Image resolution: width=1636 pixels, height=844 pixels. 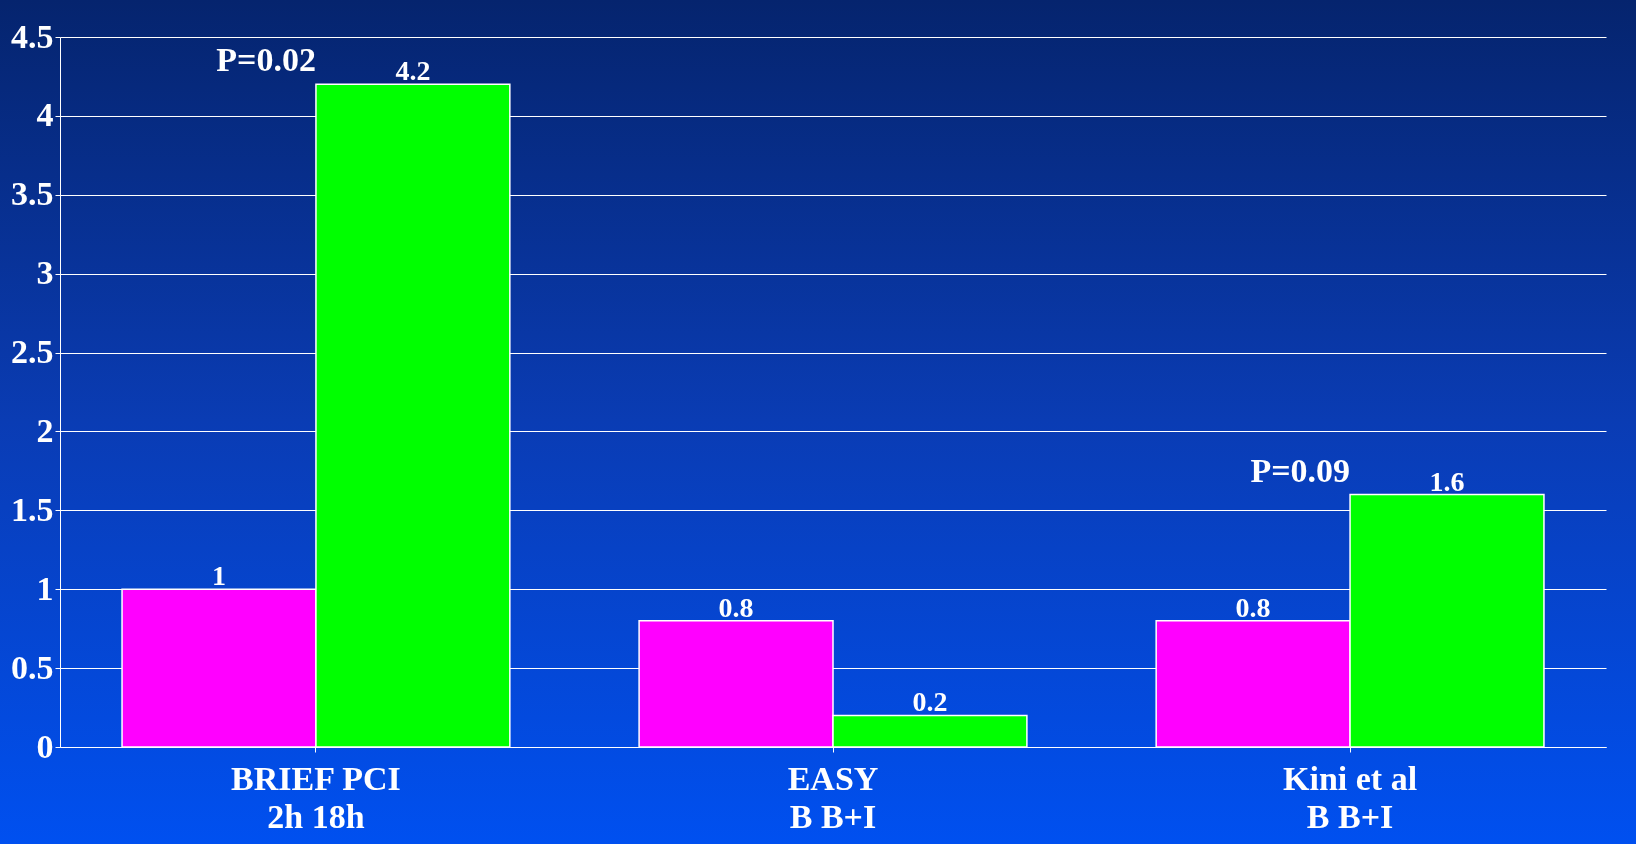 I want to click on y-tick-label: 2, so click(x=45, y=430).